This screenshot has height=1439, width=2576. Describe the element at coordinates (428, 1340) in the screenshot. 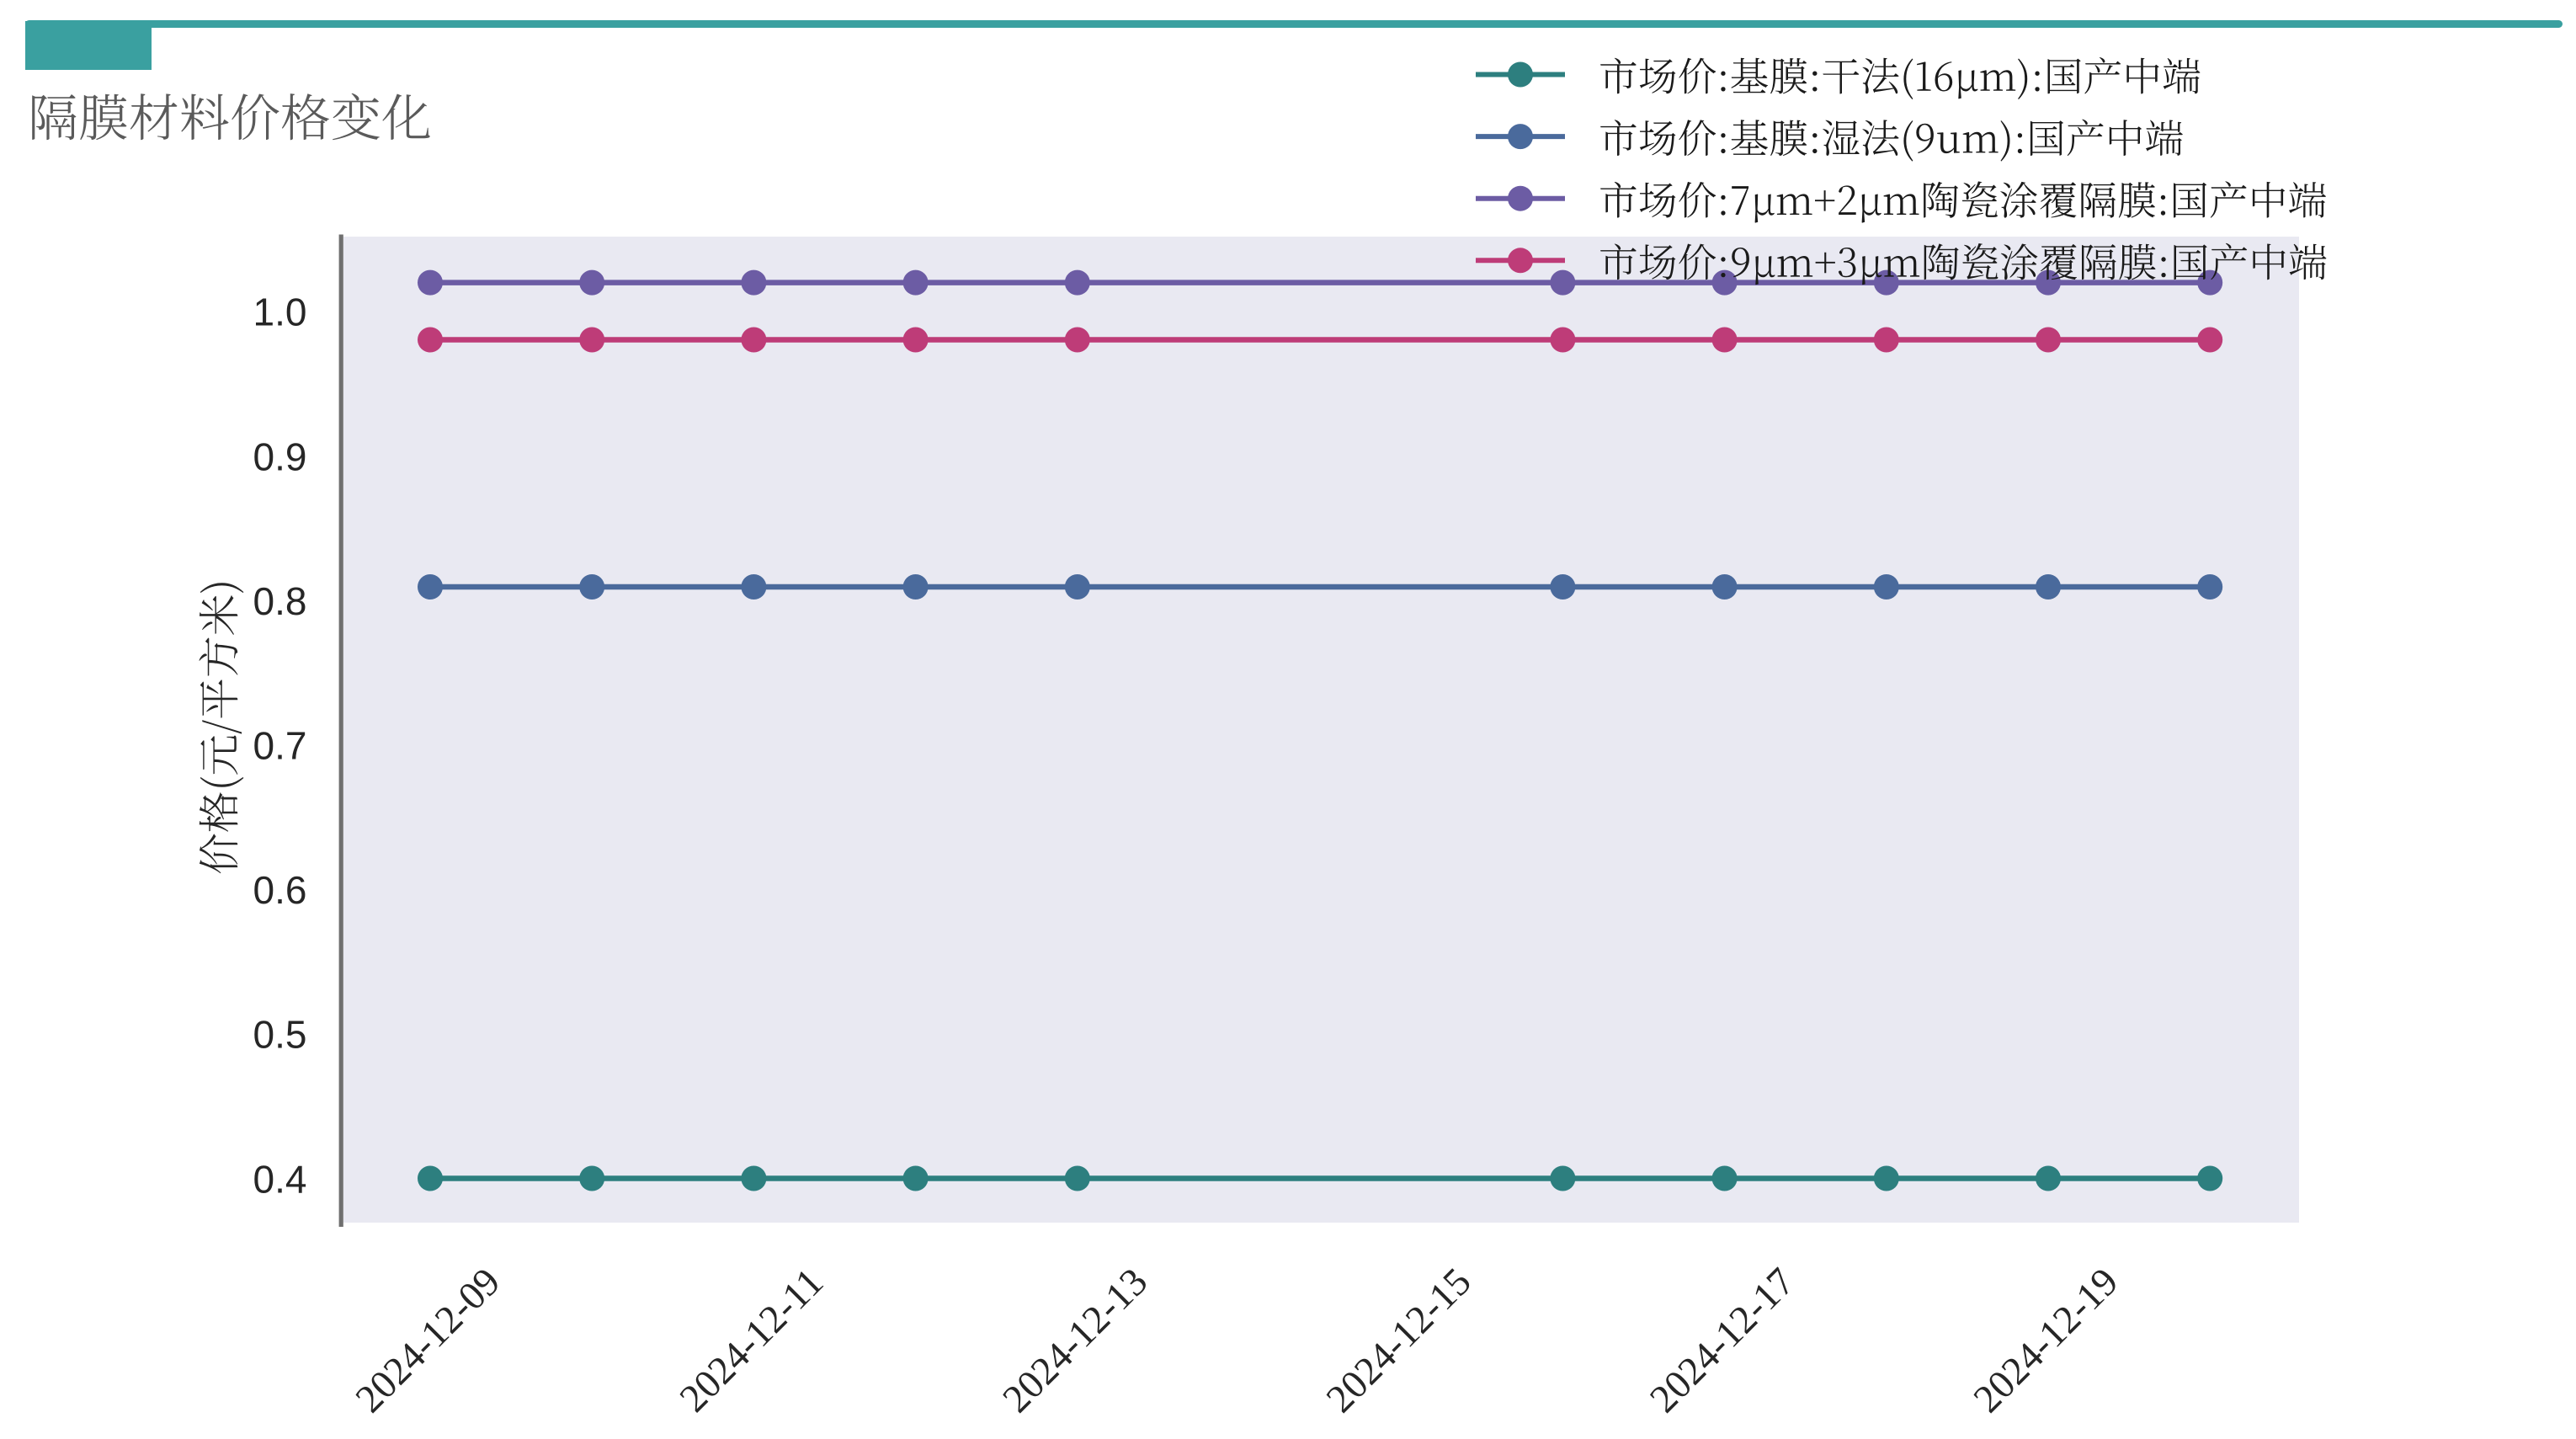

I see `svg-text: 2024-12-09` at that location.